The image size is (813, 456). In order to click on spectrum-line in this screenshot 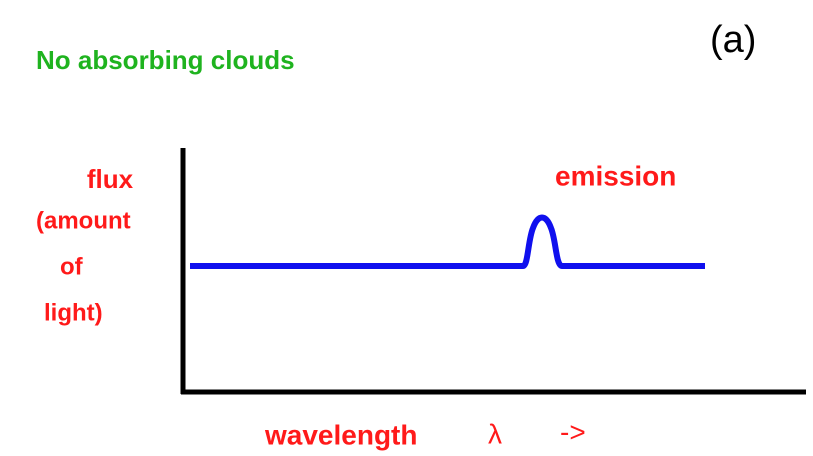, I will do `click(447, 241)`.